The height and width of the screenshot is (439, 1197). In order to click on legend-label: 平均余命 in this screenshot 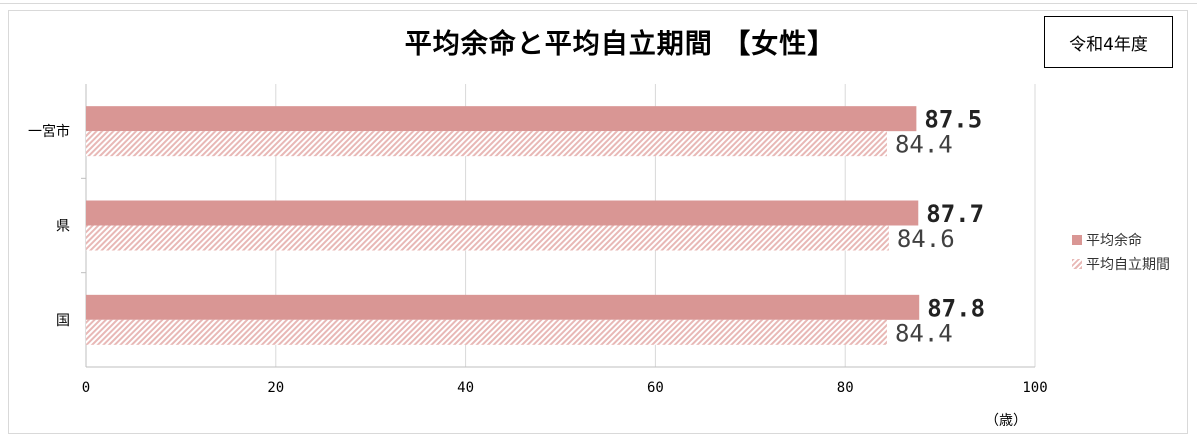, I will do `click(1114, 241)`.